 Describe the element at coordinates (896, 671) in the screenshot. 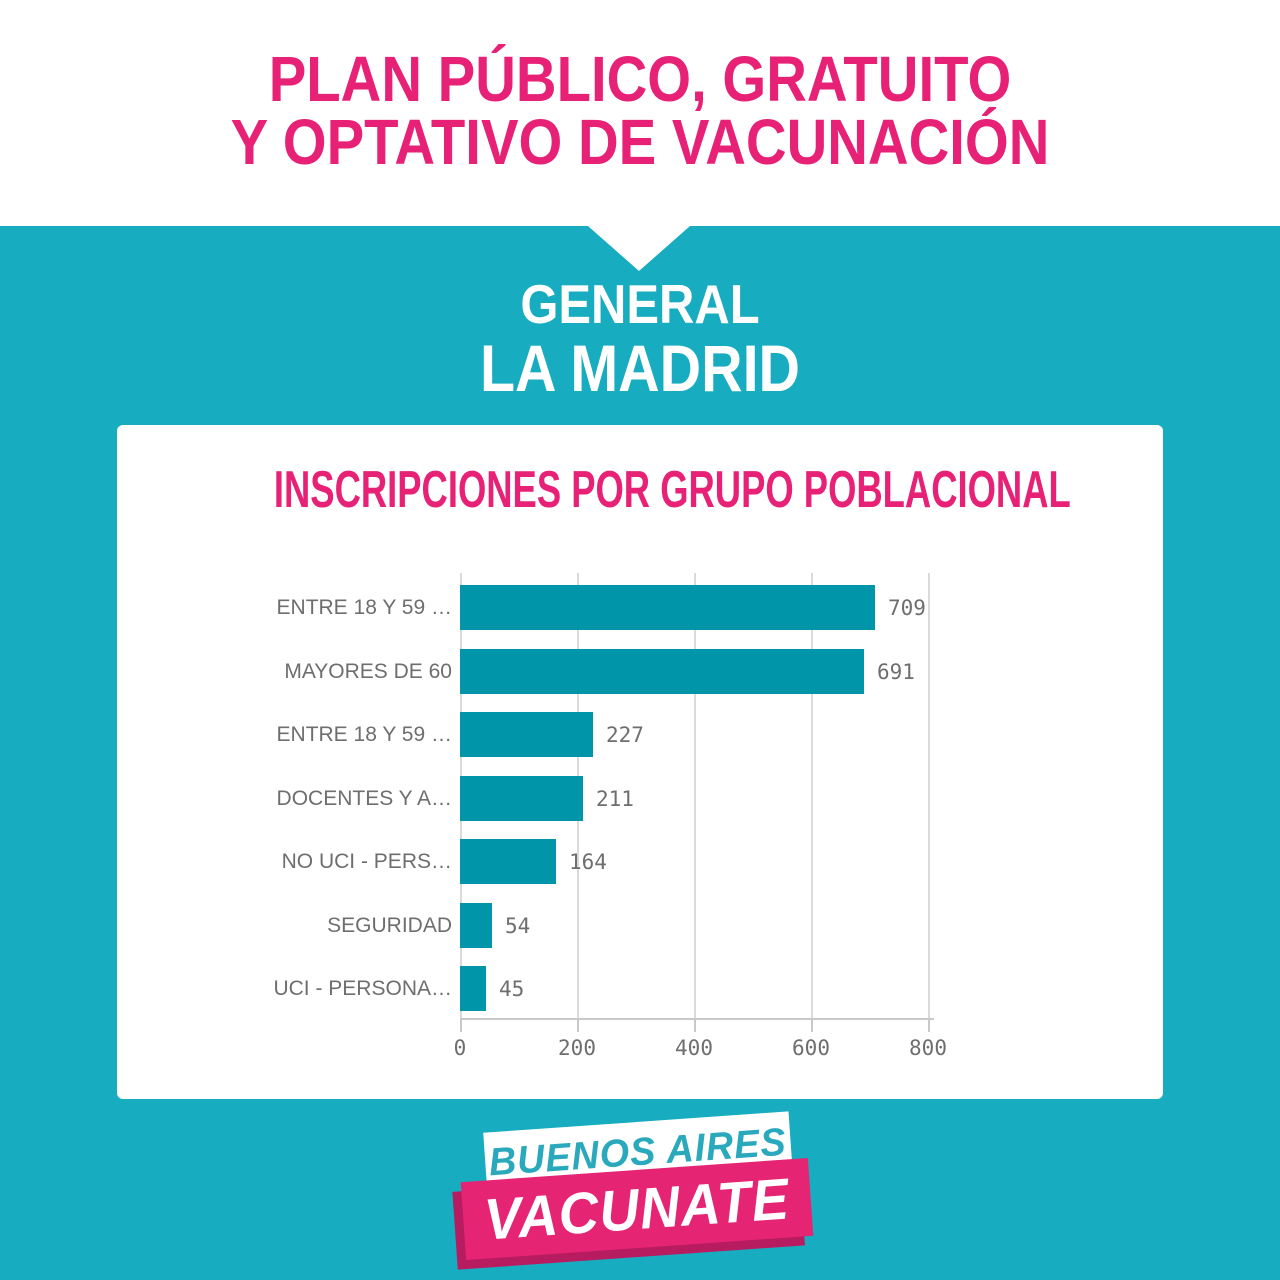

I see `value-label: 691` at that location.